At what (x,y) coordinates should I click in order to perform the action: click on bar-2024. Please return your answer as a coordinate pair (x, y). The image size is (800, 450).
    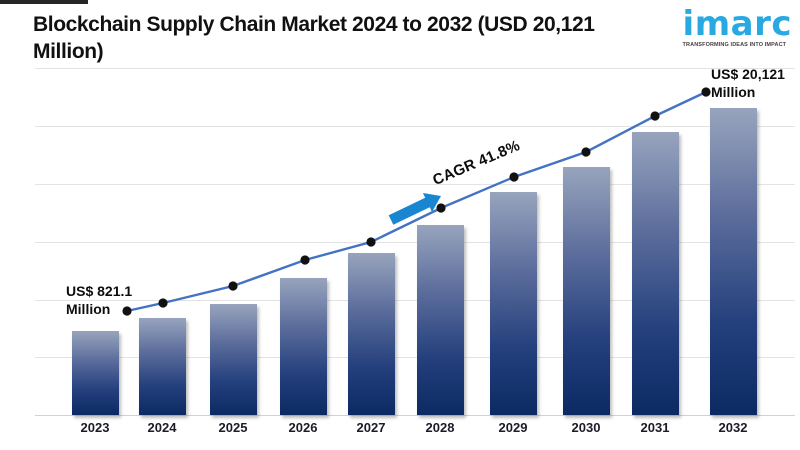
    Looking at the image, I should click on (162, 366).